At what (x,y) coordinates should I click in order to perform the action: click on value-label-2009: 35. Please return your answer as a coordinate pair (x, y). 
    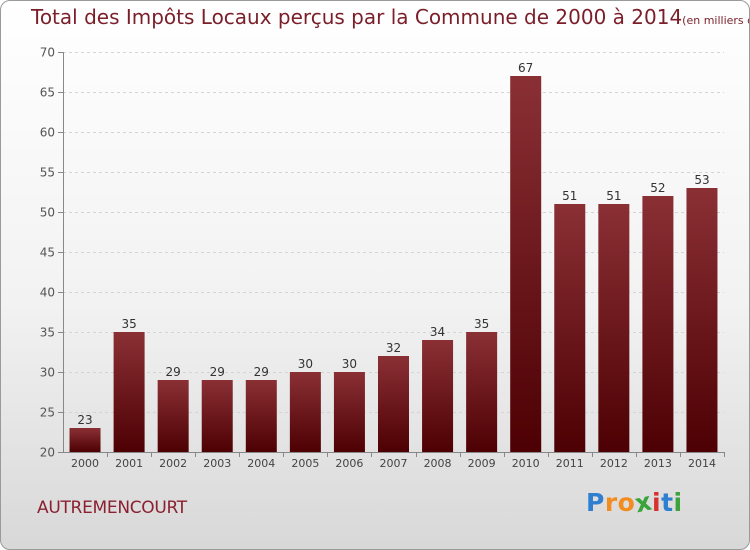
    Looking at the image, I should click on (481, 324).